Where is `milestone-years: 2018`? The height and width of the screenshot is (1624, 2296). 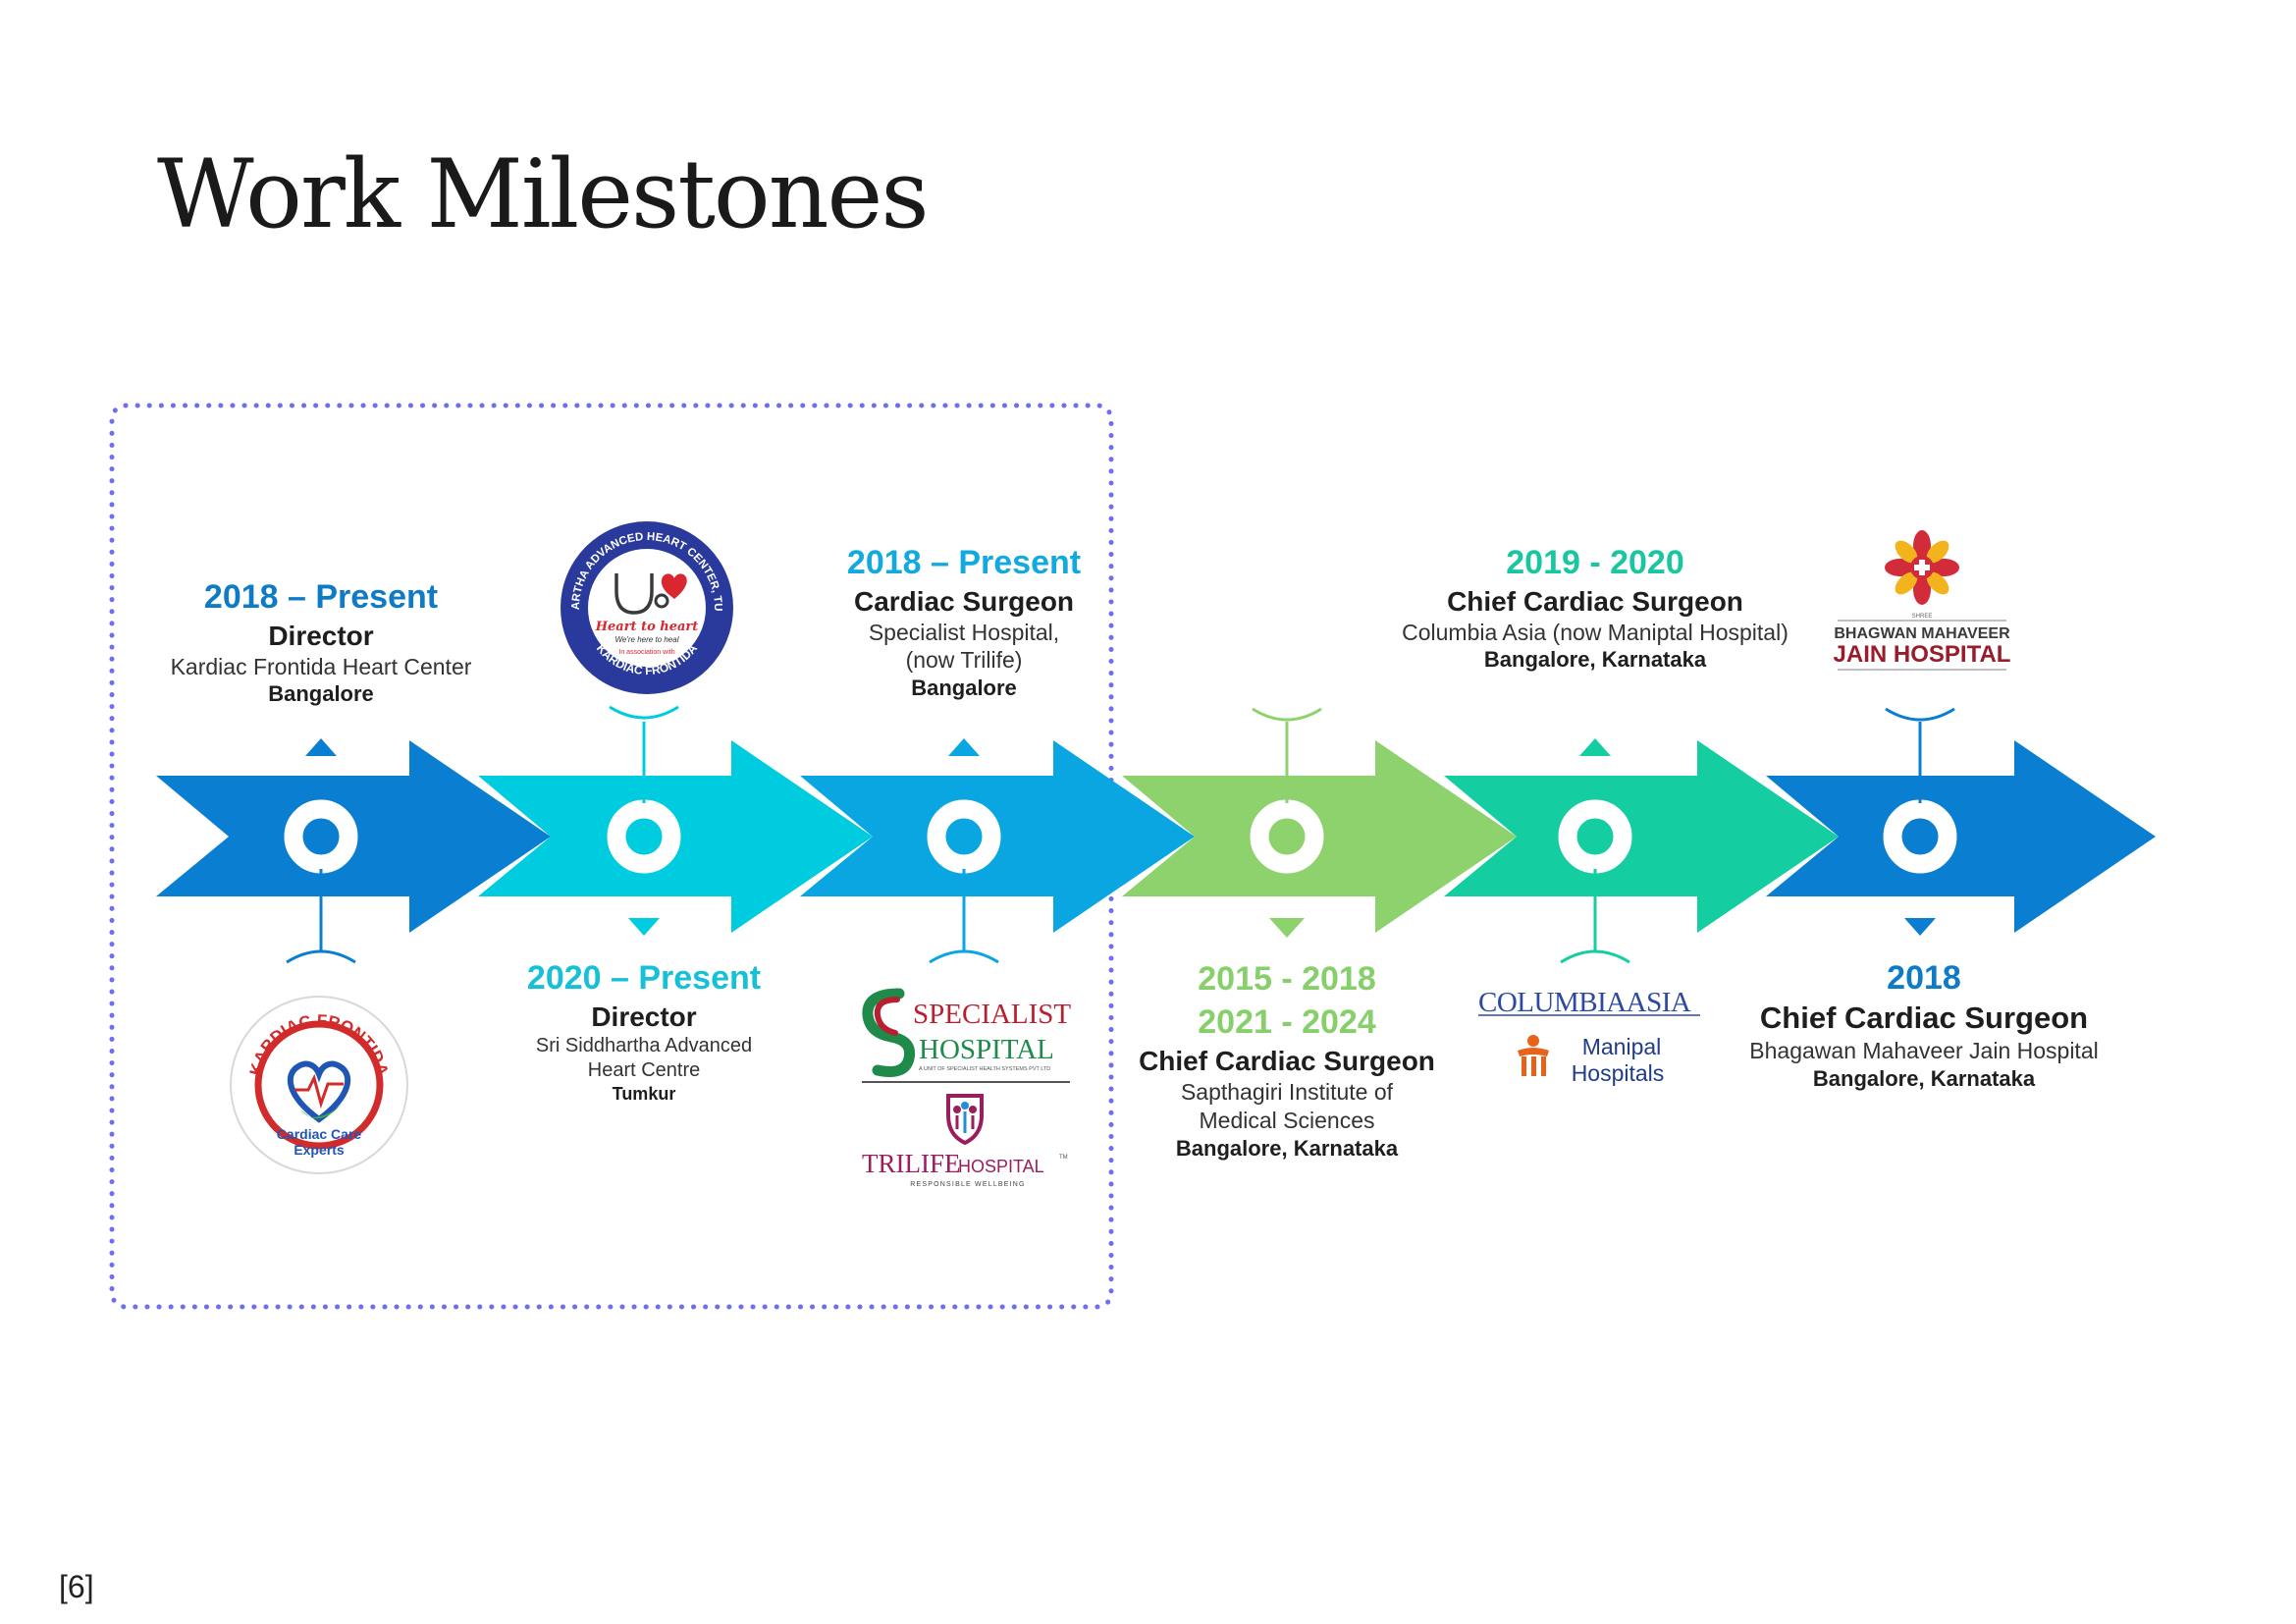 milestone-years: 2018 is located at coordinates (1924, 978).